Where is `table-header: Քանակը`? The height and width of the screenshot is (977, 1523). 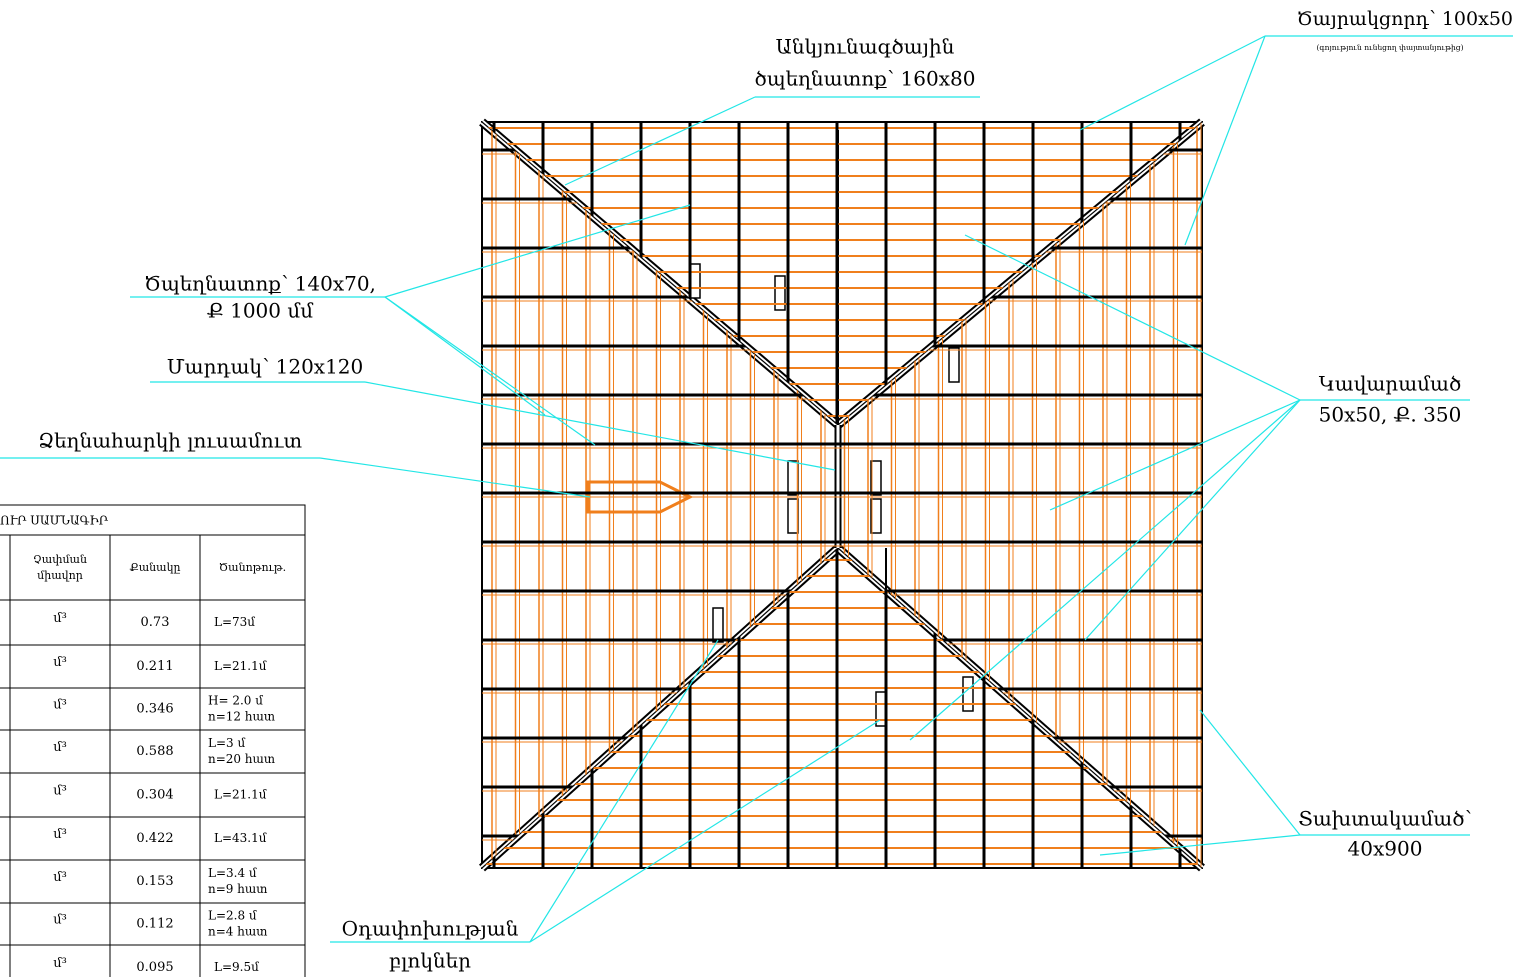
table-header: Քանակը is located at coordinates (154, 567).